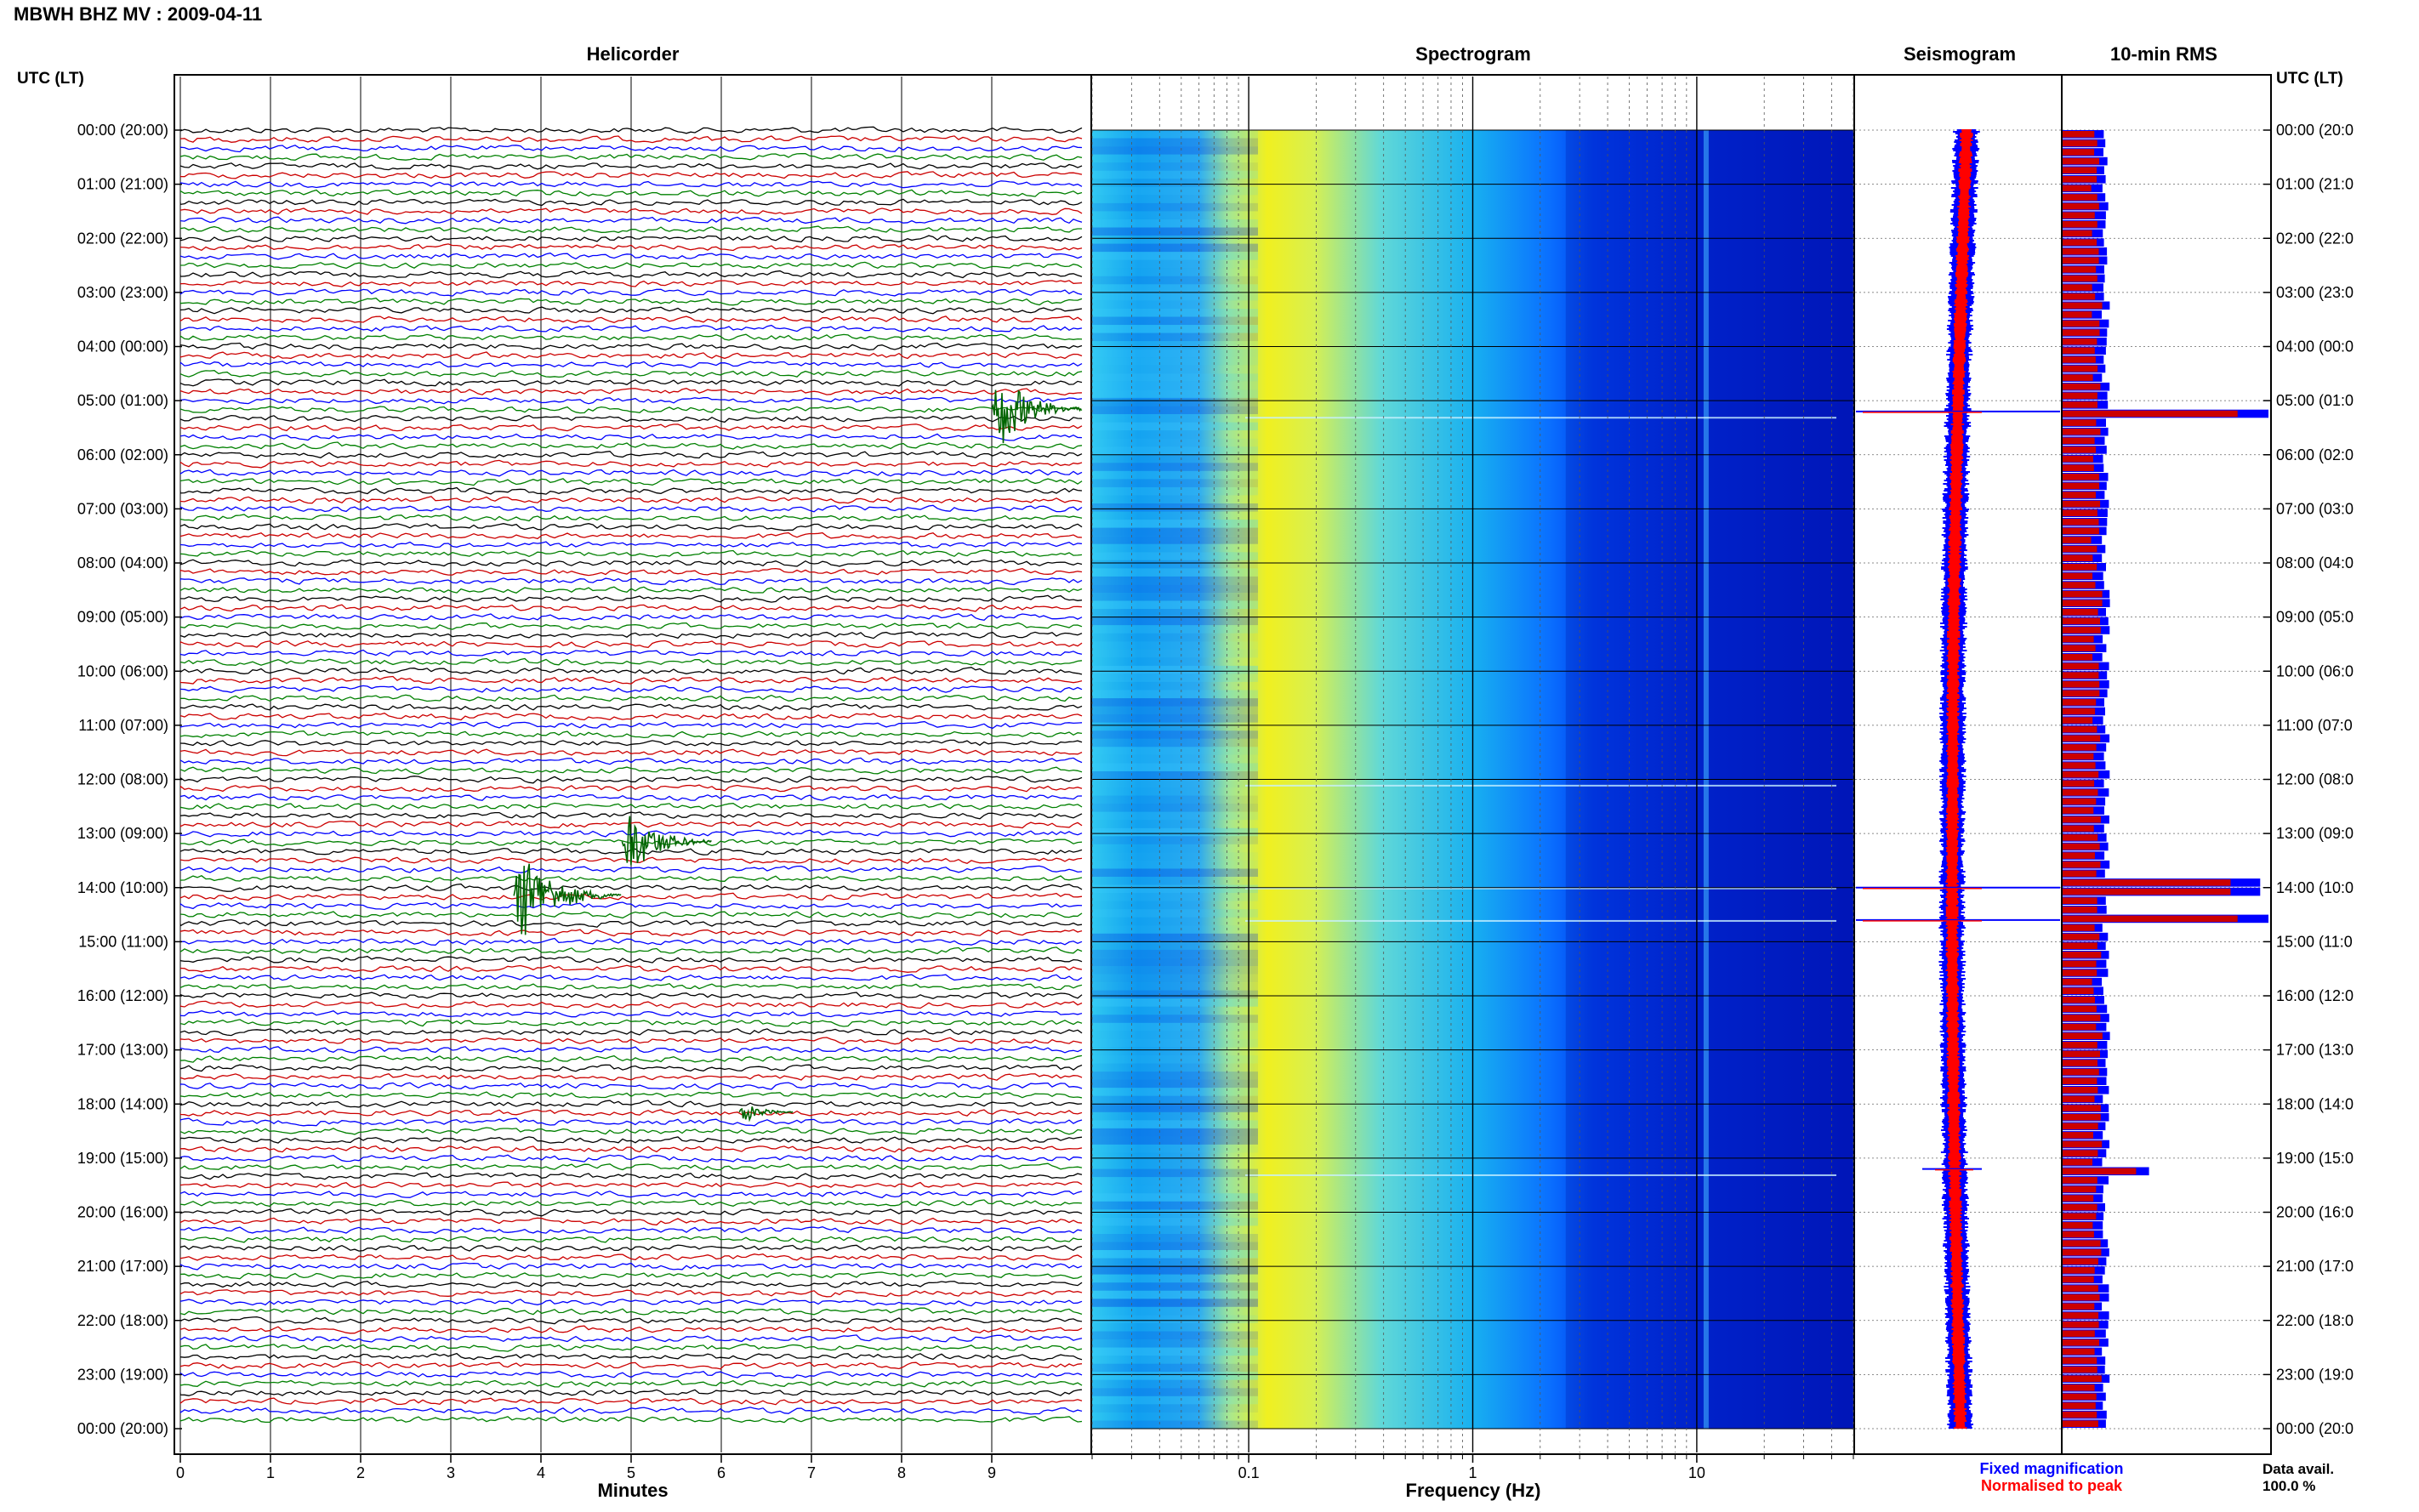  What do you see at coordinates (122, 1158) in the screenshot?
I see `left-time-label: 19:00 (15:00)` at bounding box center [122, 1158].